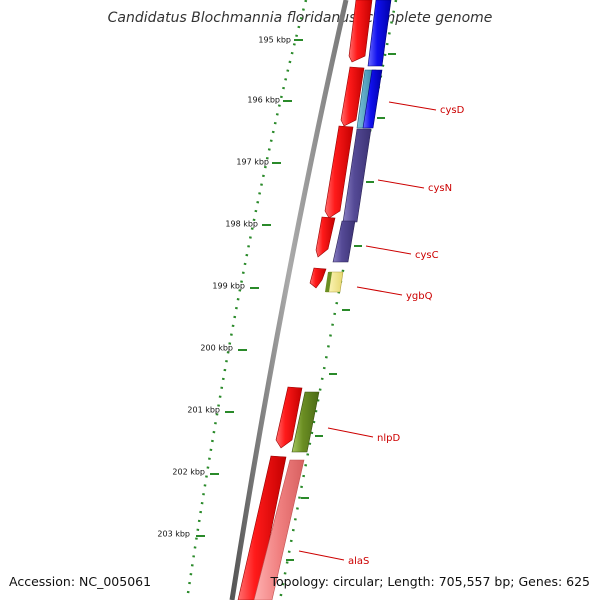  I want to click on gene-cysD, so click(372, 99).